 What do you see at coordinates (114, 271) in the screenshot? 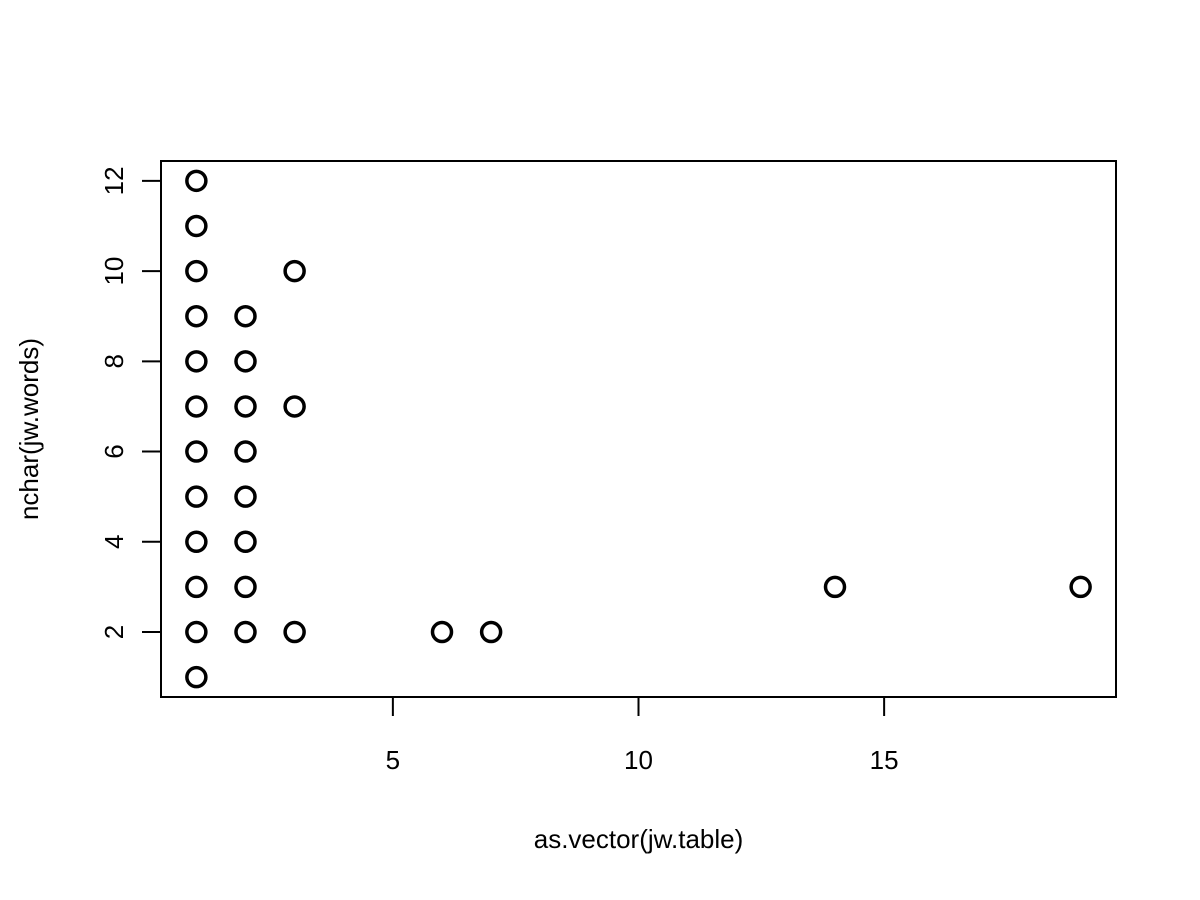
I see `y-tick-label: 10` at bounding box center [114, 271].